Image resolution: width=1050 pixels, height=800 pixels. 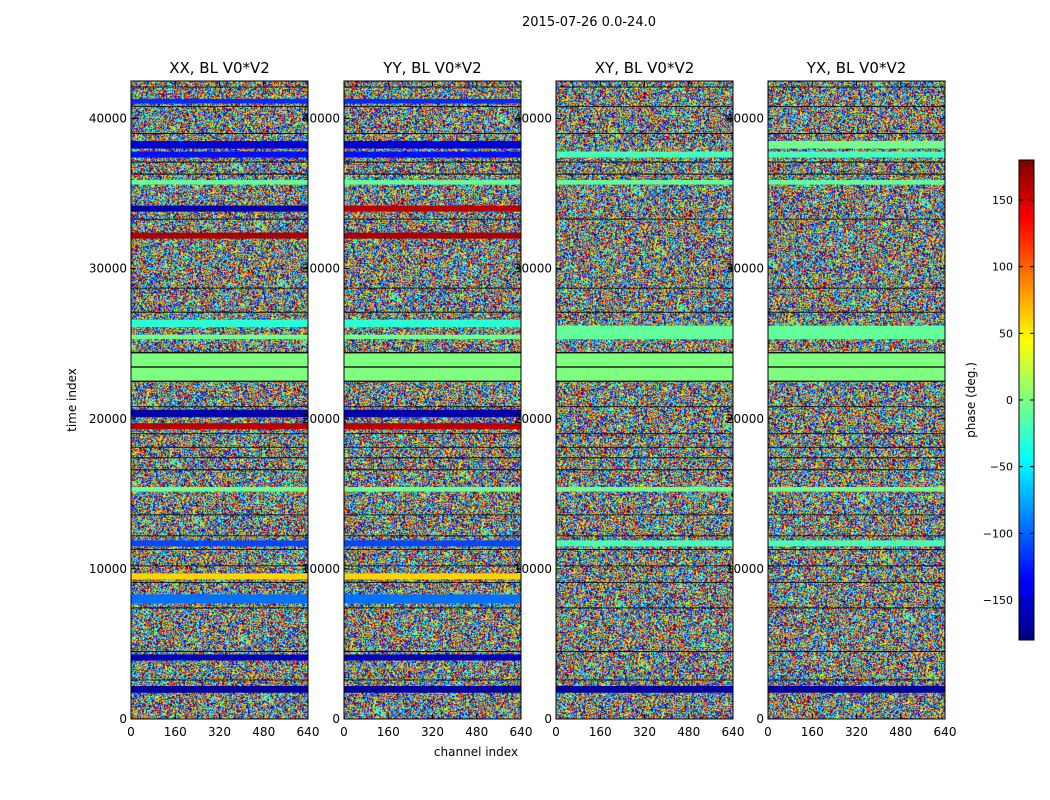 I want to click on panel-title: YX, BL V0*V2, so click(x=856, y=68).